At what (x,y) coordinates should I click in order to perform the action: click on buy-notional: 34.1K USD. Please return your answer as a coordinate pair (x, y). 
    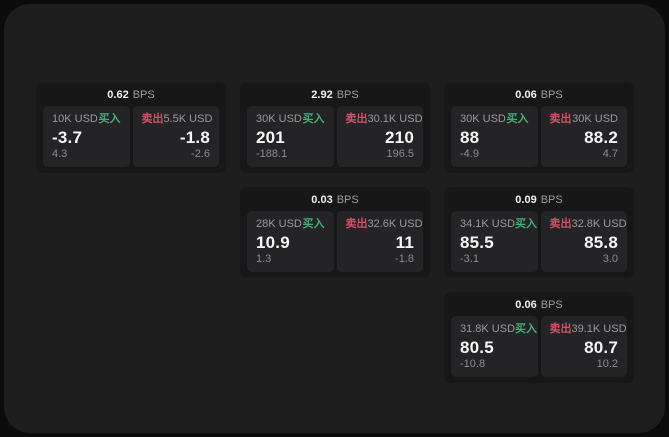
    Looking at the image, I should click on (488, 224).